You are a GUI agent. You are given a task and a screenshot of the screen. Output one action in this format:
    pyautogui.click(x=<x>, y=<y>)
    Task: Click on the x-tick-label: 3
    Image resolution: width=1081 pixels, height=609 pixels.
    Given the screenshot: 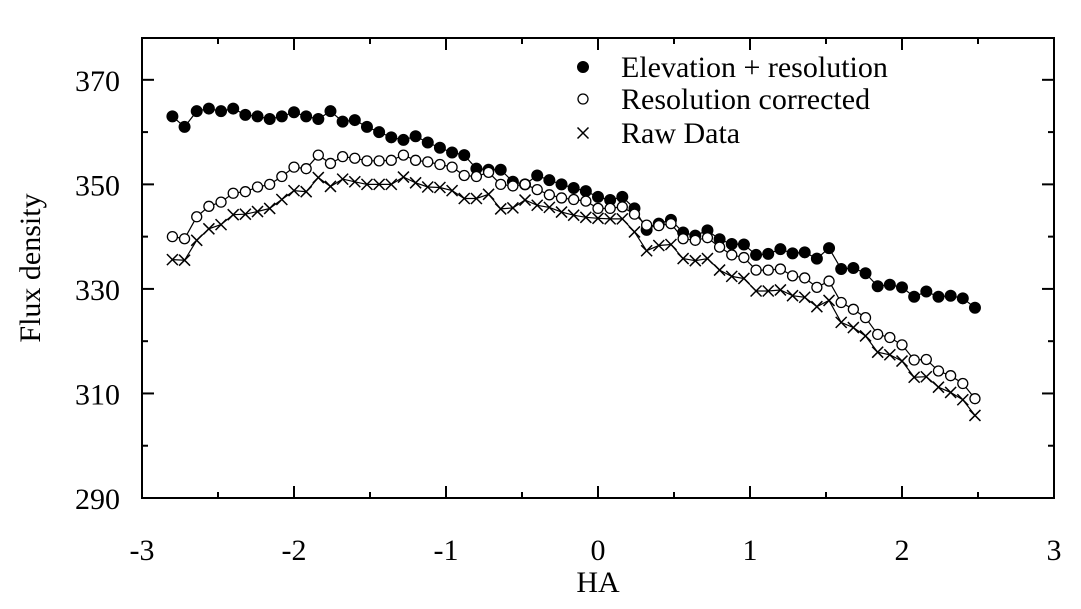 What is the action you would take?
    pyautogui.click(x=1054, y=550)
    